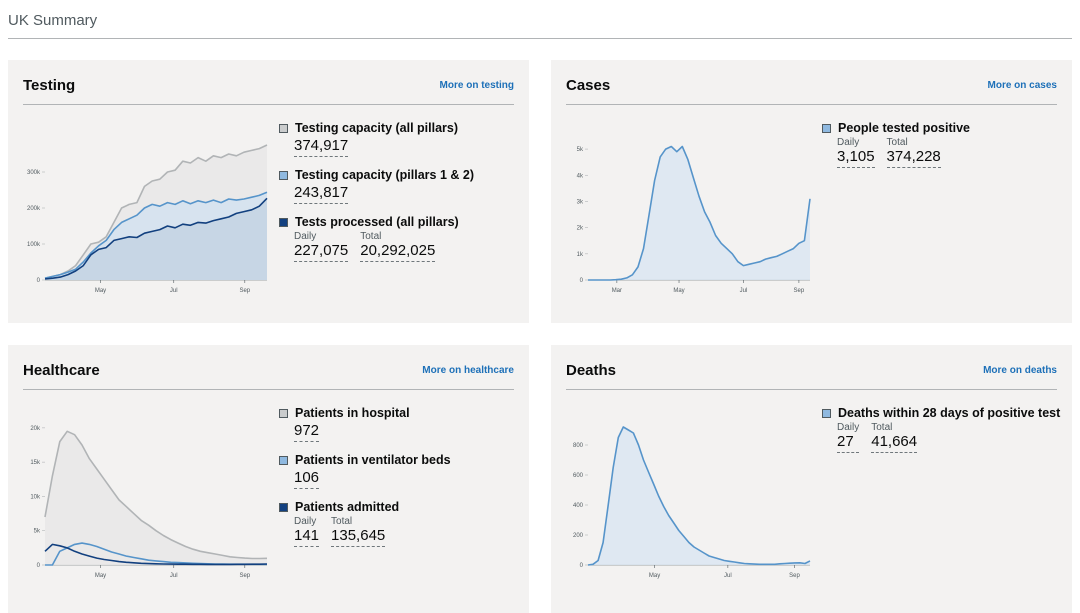 This screenshot has height=613, width=1080. I want to click on testing-svg: 0 100k 200k 300k May Jul Sep, so click(147, 219).